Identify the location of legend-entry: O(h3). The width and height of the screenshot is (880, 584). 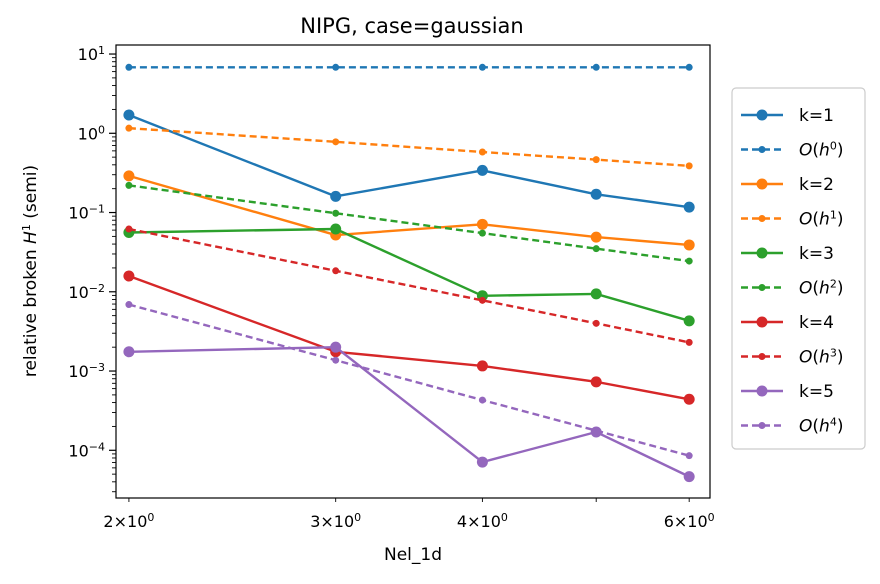
(792, 357).